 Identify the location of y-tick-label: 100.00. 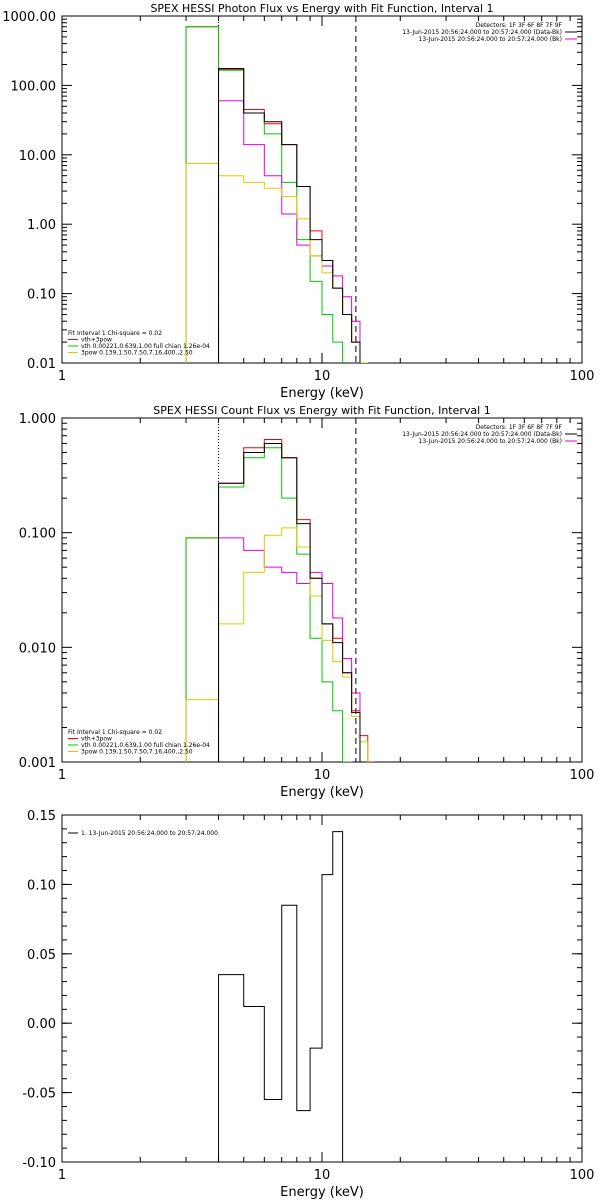
(34, 86).